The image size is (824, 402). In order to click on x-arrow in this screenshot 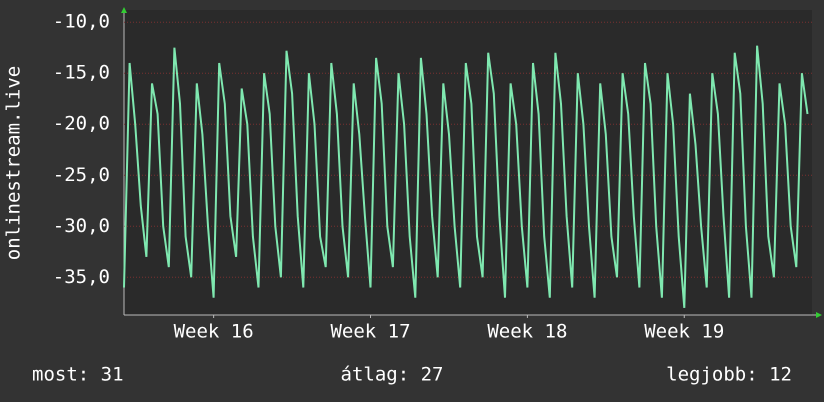, I will do `click(819, 315)`.